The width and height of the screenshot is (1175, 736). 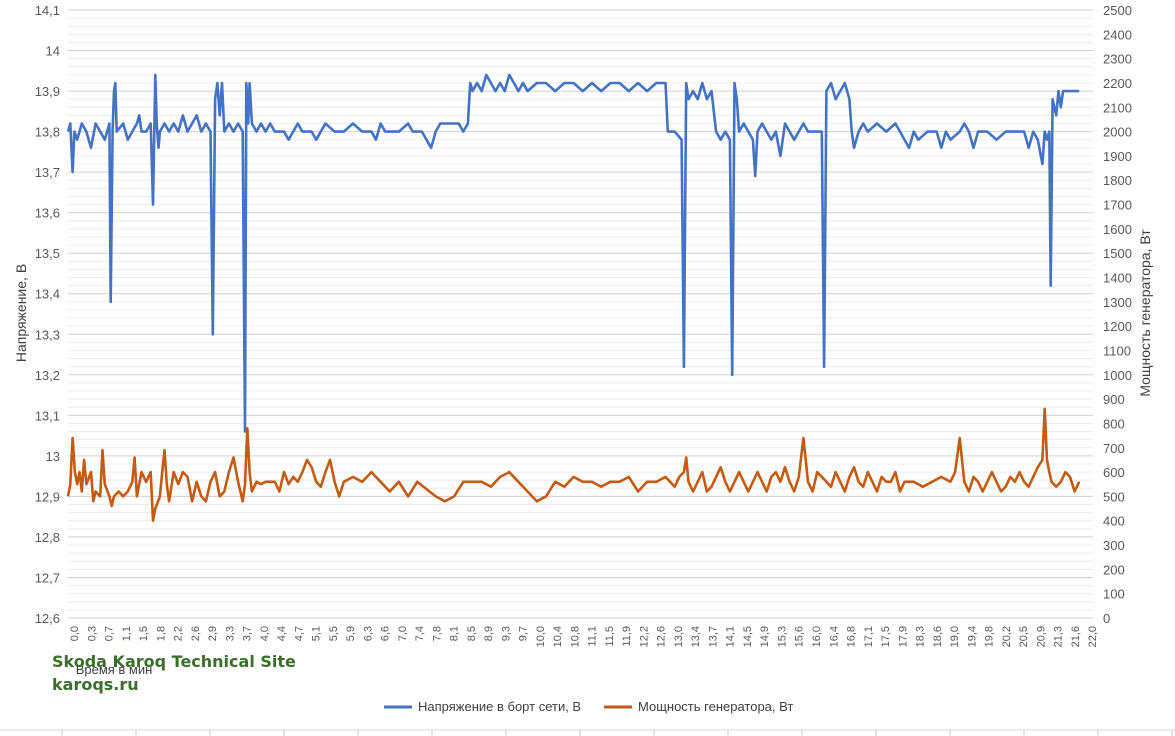 I want to click on x-tick-label: 2,2, so click(x=179, y=633).